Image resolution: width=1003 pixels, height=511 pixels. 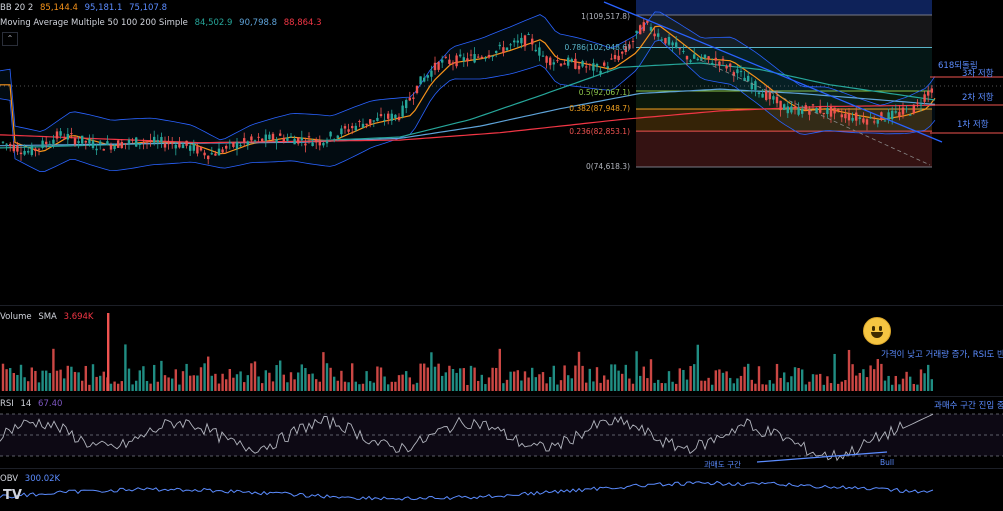 What do you see at coordinates (501, 396) in the screenshot?
I see `pane-divider-rsi` at bounding box center [501, 396].